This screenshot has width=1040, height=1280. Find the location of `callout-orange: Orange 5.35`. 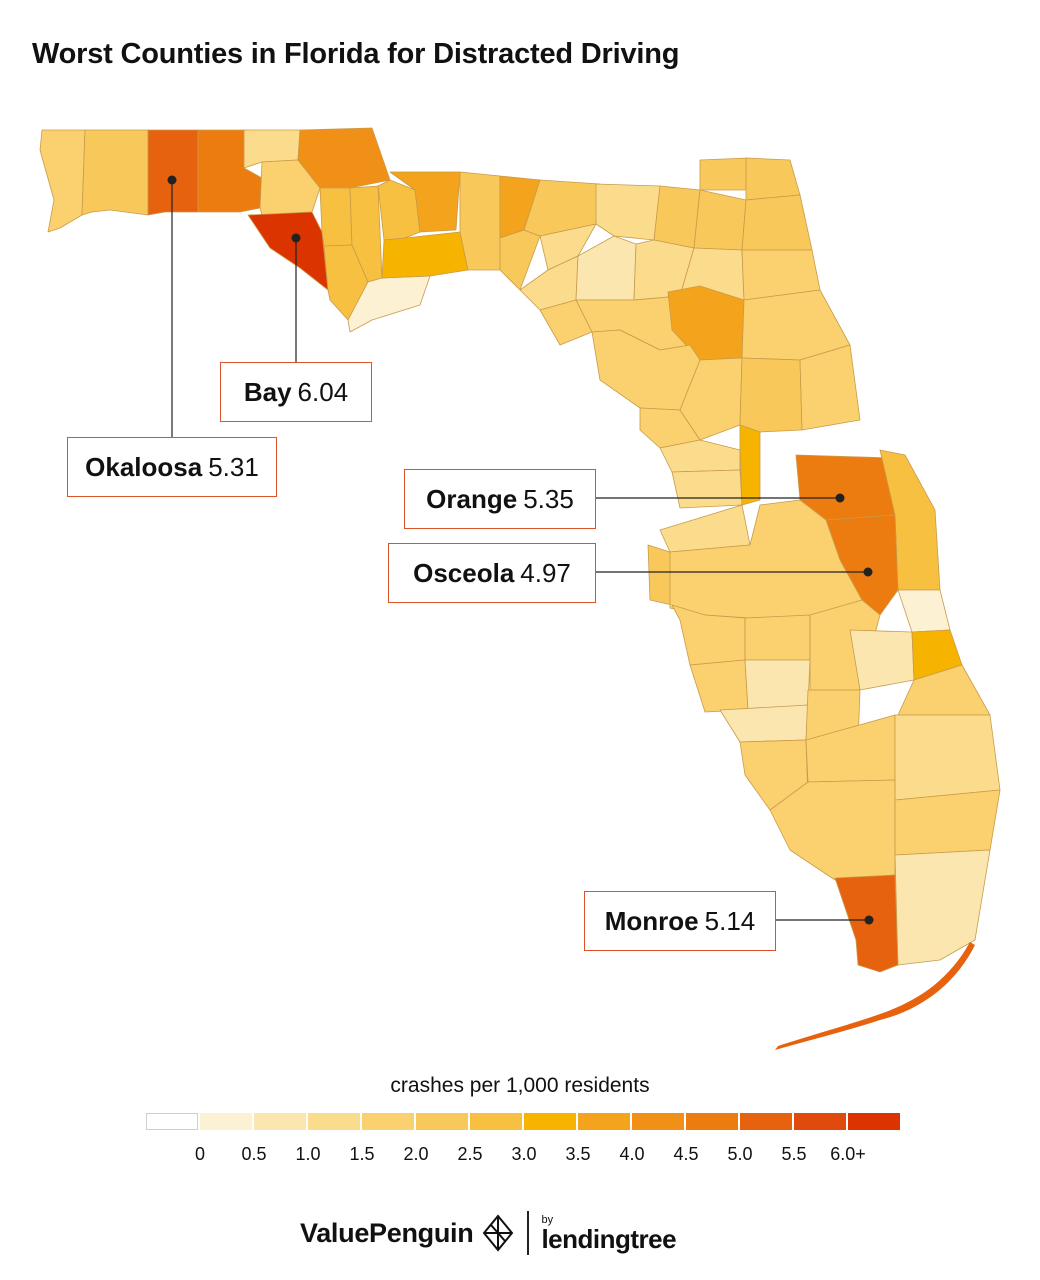

callout-orange: Orange 5.35 is located at coordinates (500, 499).